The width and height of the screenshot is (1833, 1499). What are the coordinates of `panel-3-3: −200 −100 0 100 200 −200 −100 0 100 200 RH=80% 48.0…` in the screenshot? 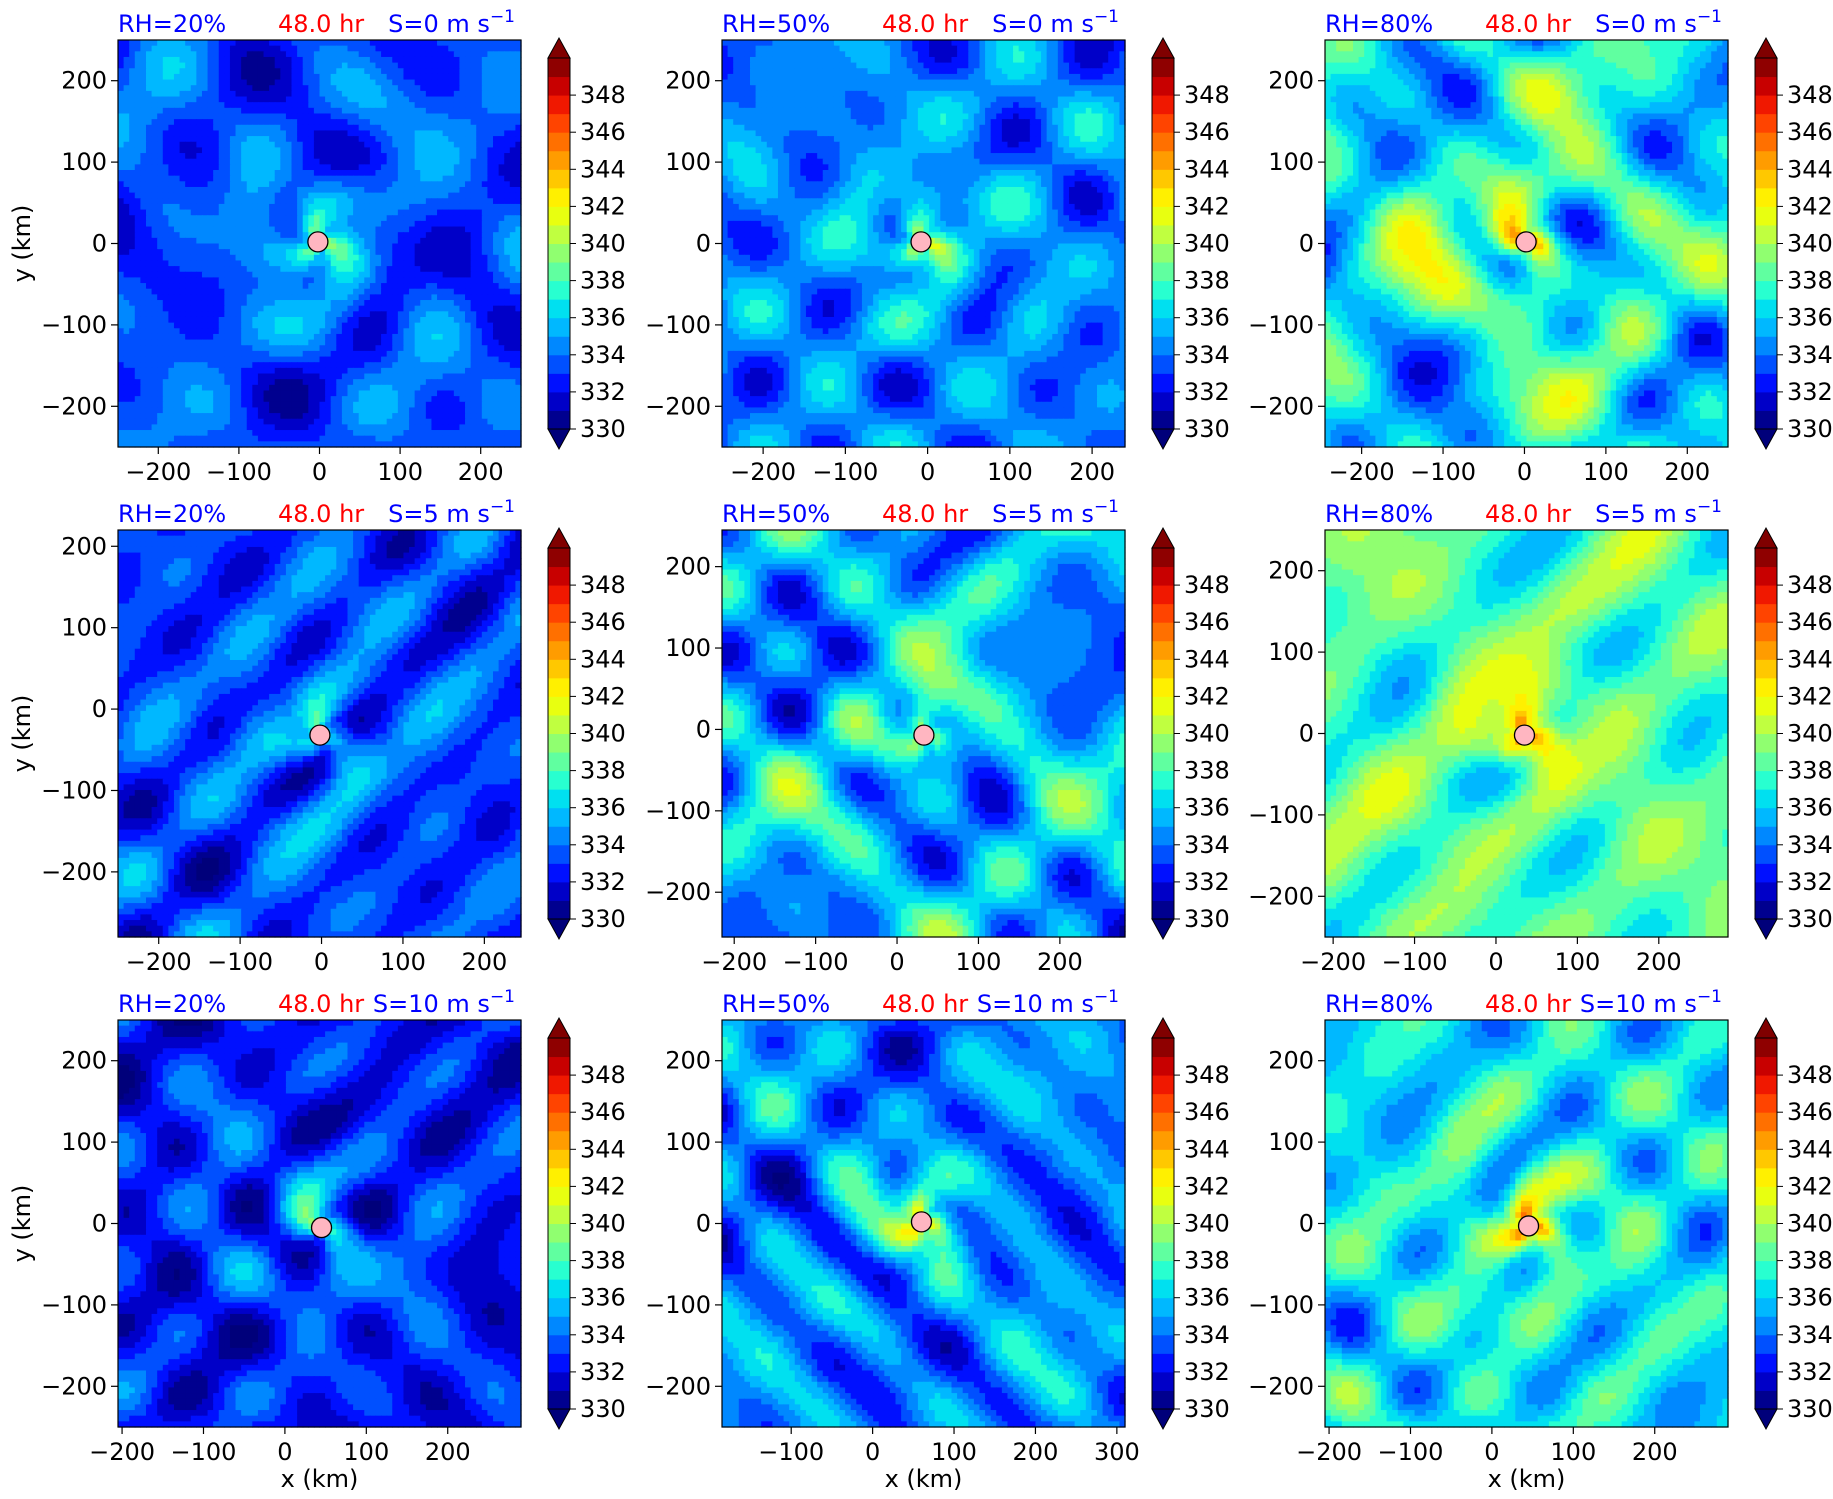 It's located at (1540, 1240).